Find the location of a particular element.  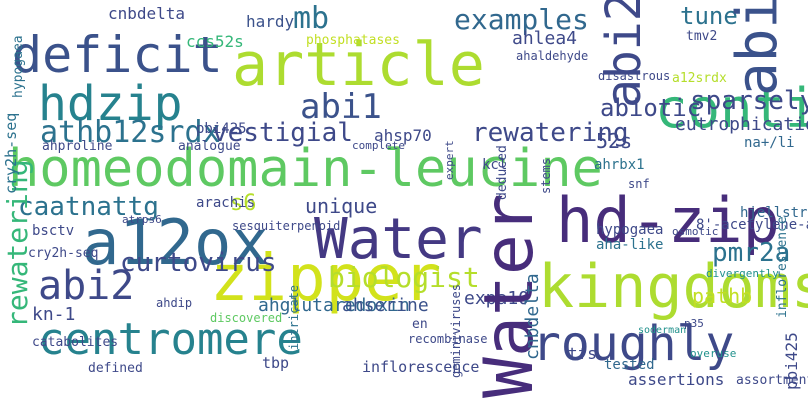

word-pathb: s6 is located at coordinates (243, 203).